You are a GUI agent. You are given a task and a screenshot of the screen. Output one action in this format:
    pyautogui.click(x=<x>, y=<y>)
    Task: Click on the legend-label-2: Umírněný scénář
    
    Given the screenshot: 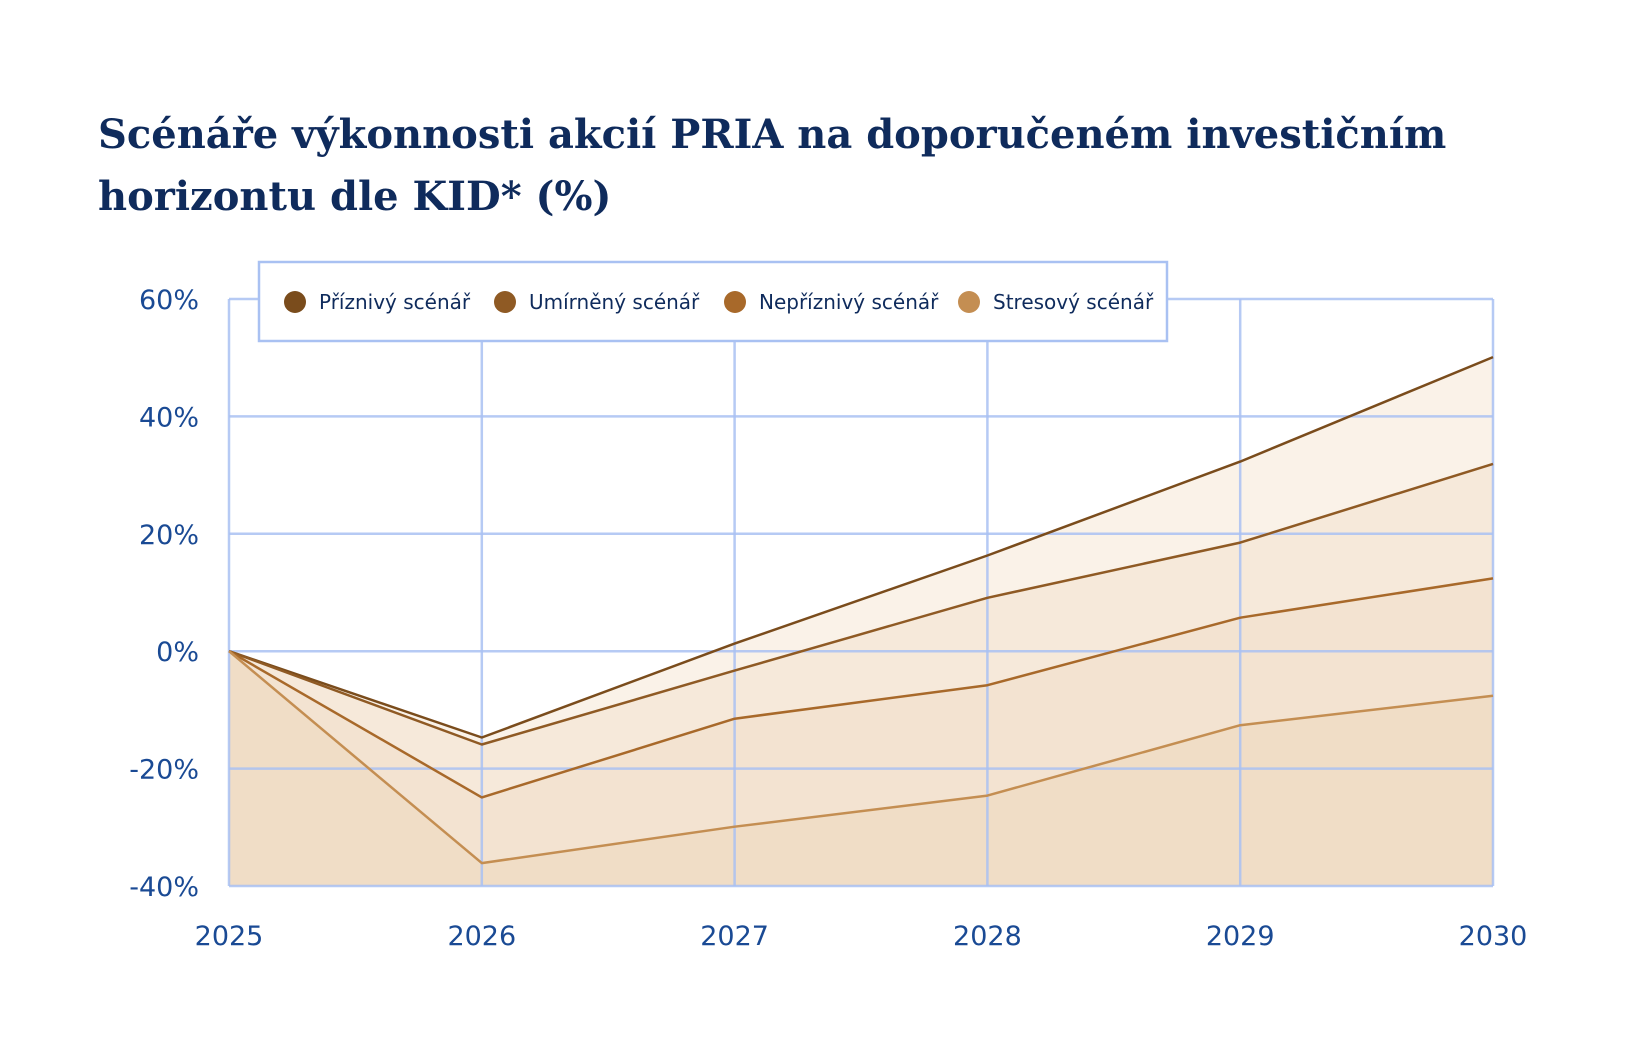 What is the action you would take?
    pyautogui.click(x=614, y=302)
    